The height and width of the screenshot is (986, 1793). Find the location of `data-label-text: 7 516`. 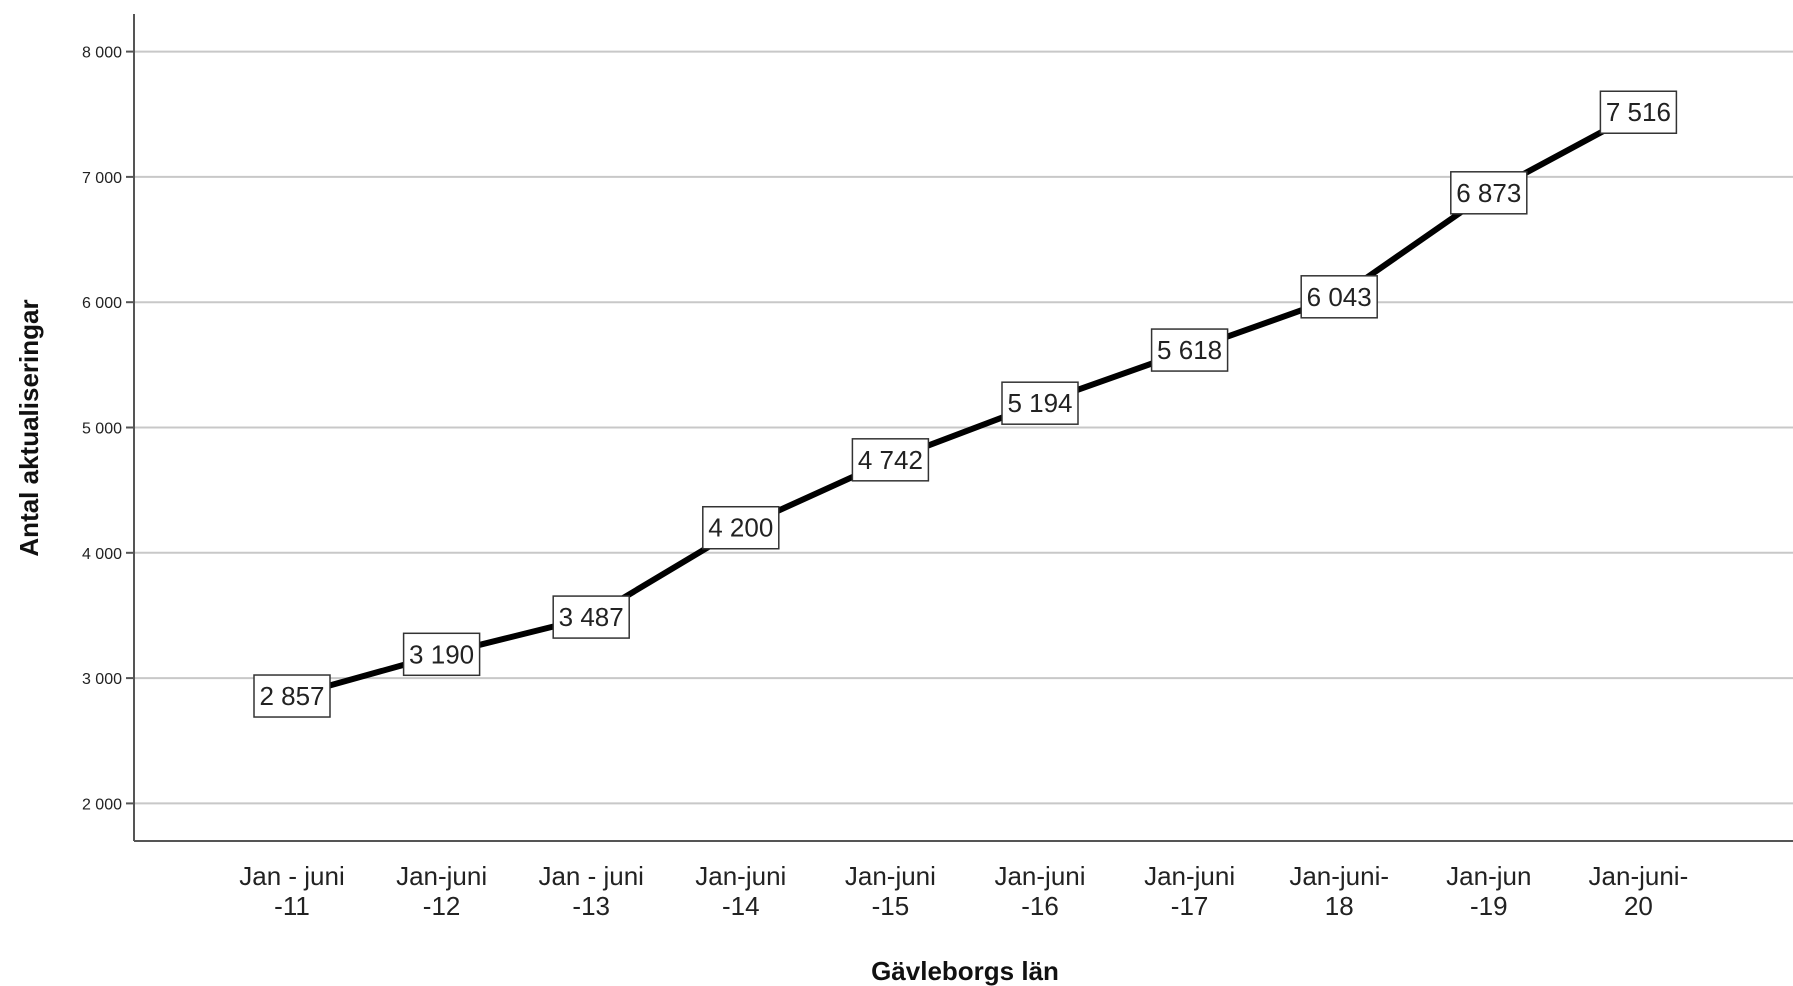

data-label-text: 7 516 is located at coordinates (1638, 112).